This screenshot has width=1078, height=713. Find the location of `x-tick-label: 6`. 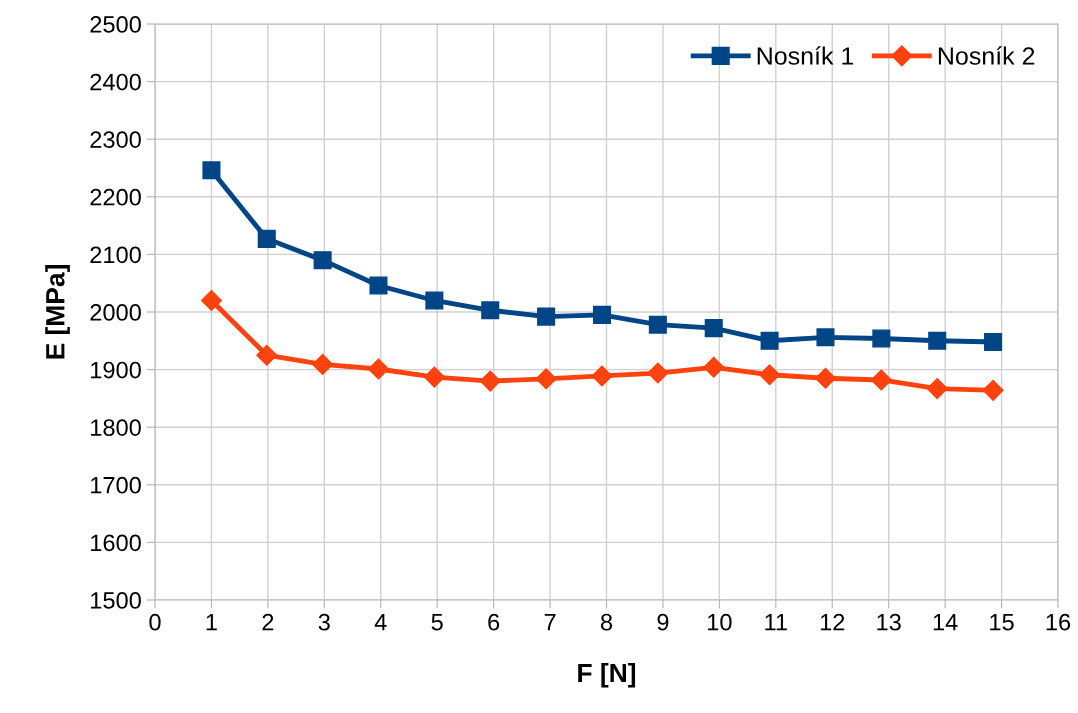

x-tick-label: 6 is located at coordinates (494, 622).